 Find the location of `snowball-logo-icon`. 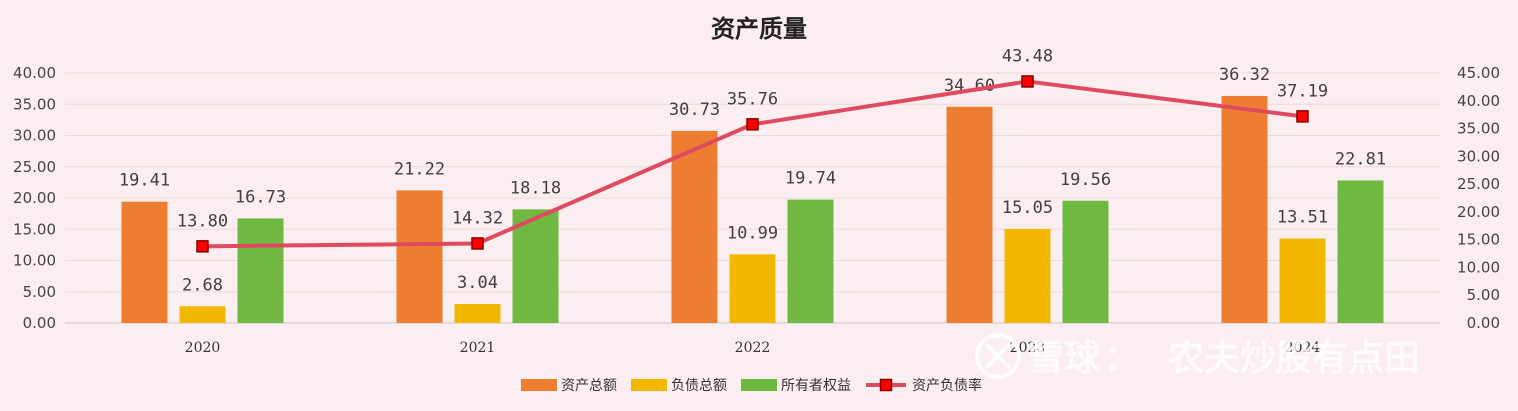

snowball-logo-icon is located at coordinates (998, 356).